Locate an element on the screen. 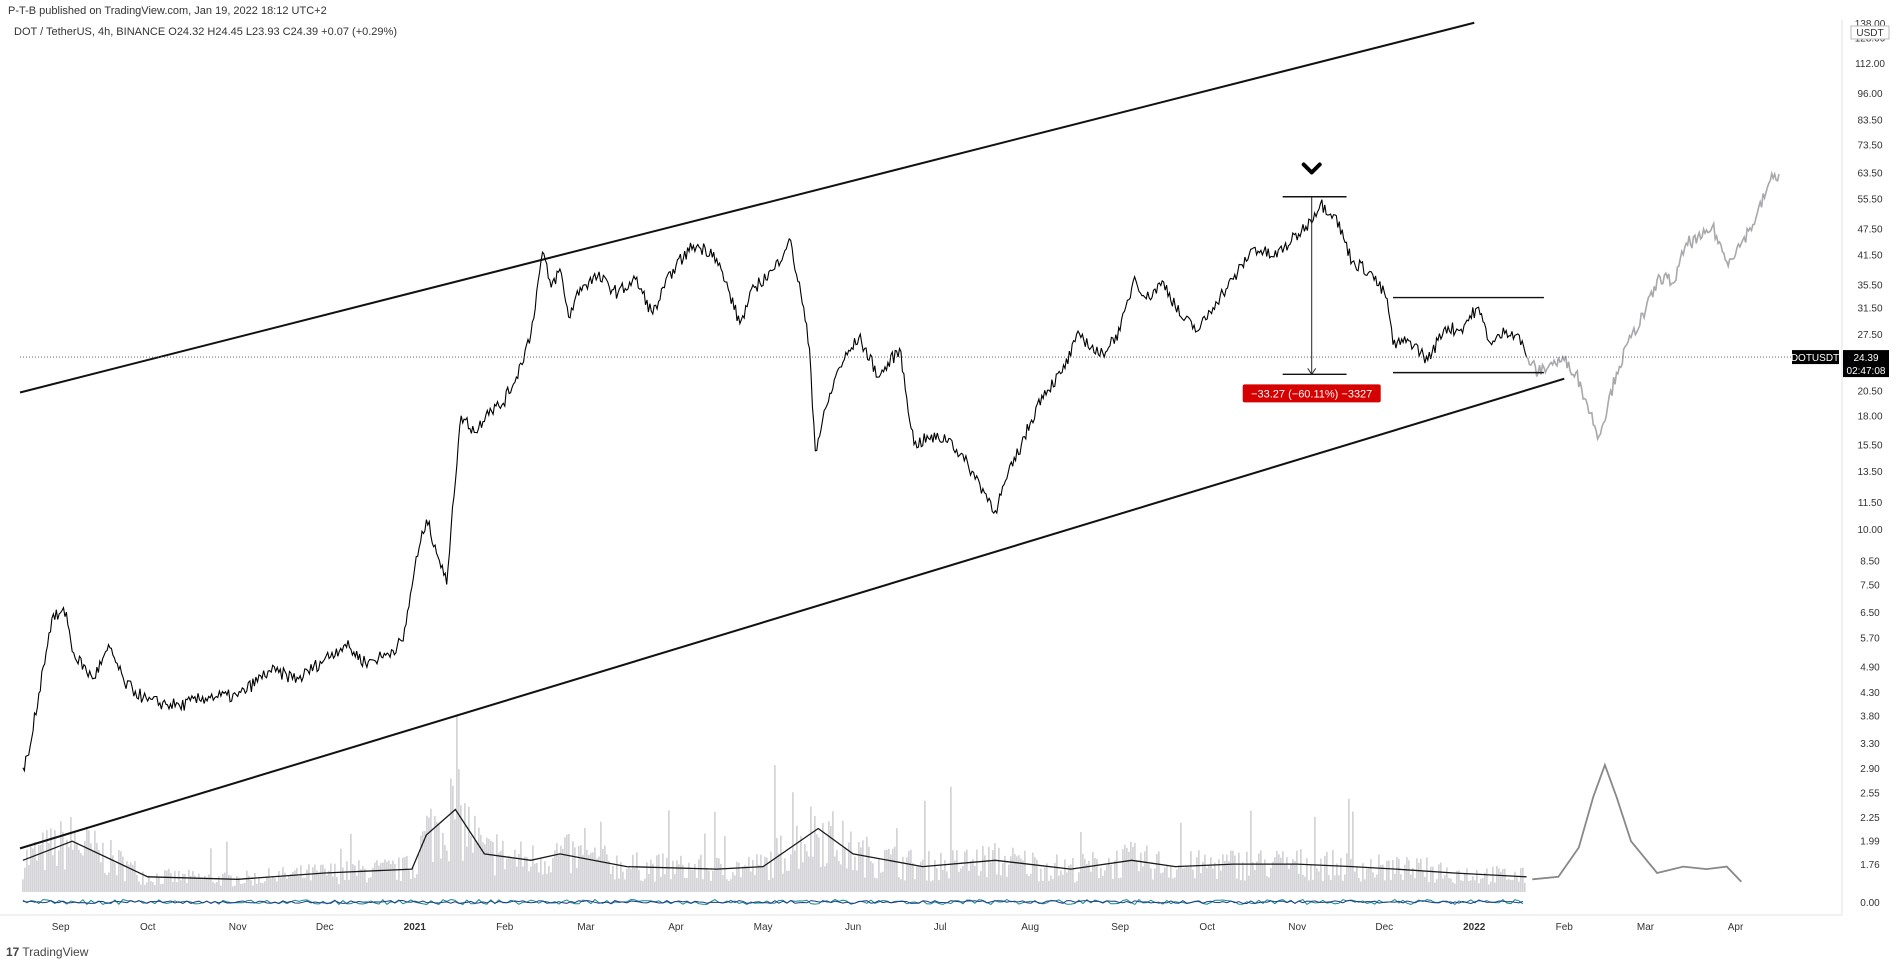 This screenshot has height=965, width=1900. measure-badge-text: −33.27 (−60.11%) −3327 is located at coordinates (1311, 394).